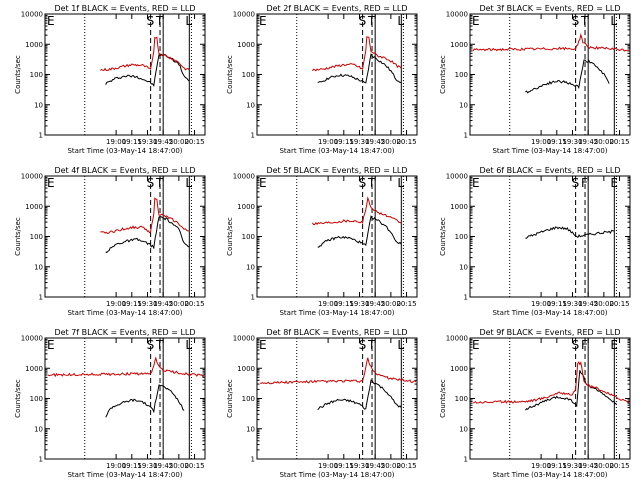 The image size is (640, 480). I want to click on chart-title: Det 5f BLACK = Events, RED = LLD, so click(336, 170).